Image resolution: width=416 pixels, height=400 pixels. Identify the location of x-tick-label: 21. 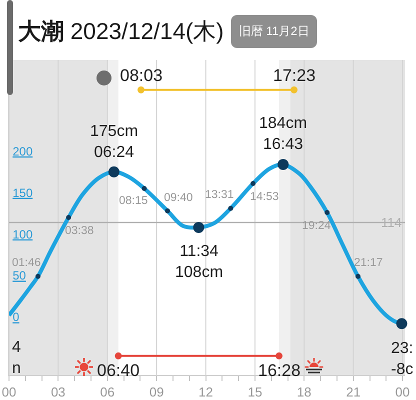
(353, 392).